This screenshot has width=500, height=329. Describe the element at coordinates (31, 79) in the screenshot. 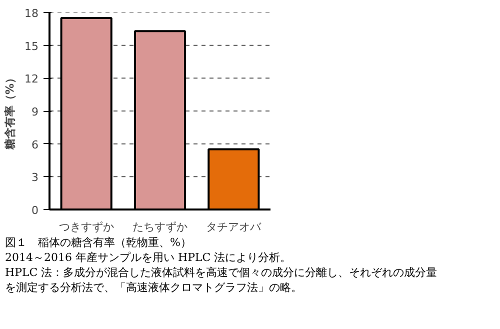

I see `y-tick-label: 12` at that location.